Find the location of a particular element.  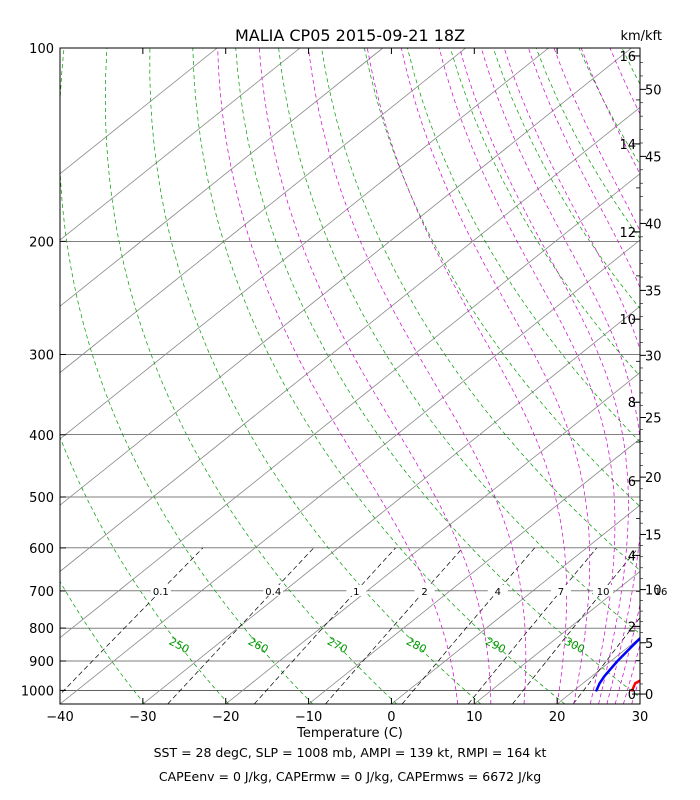

theta-label: 280 is located at coordinates (416, 645).